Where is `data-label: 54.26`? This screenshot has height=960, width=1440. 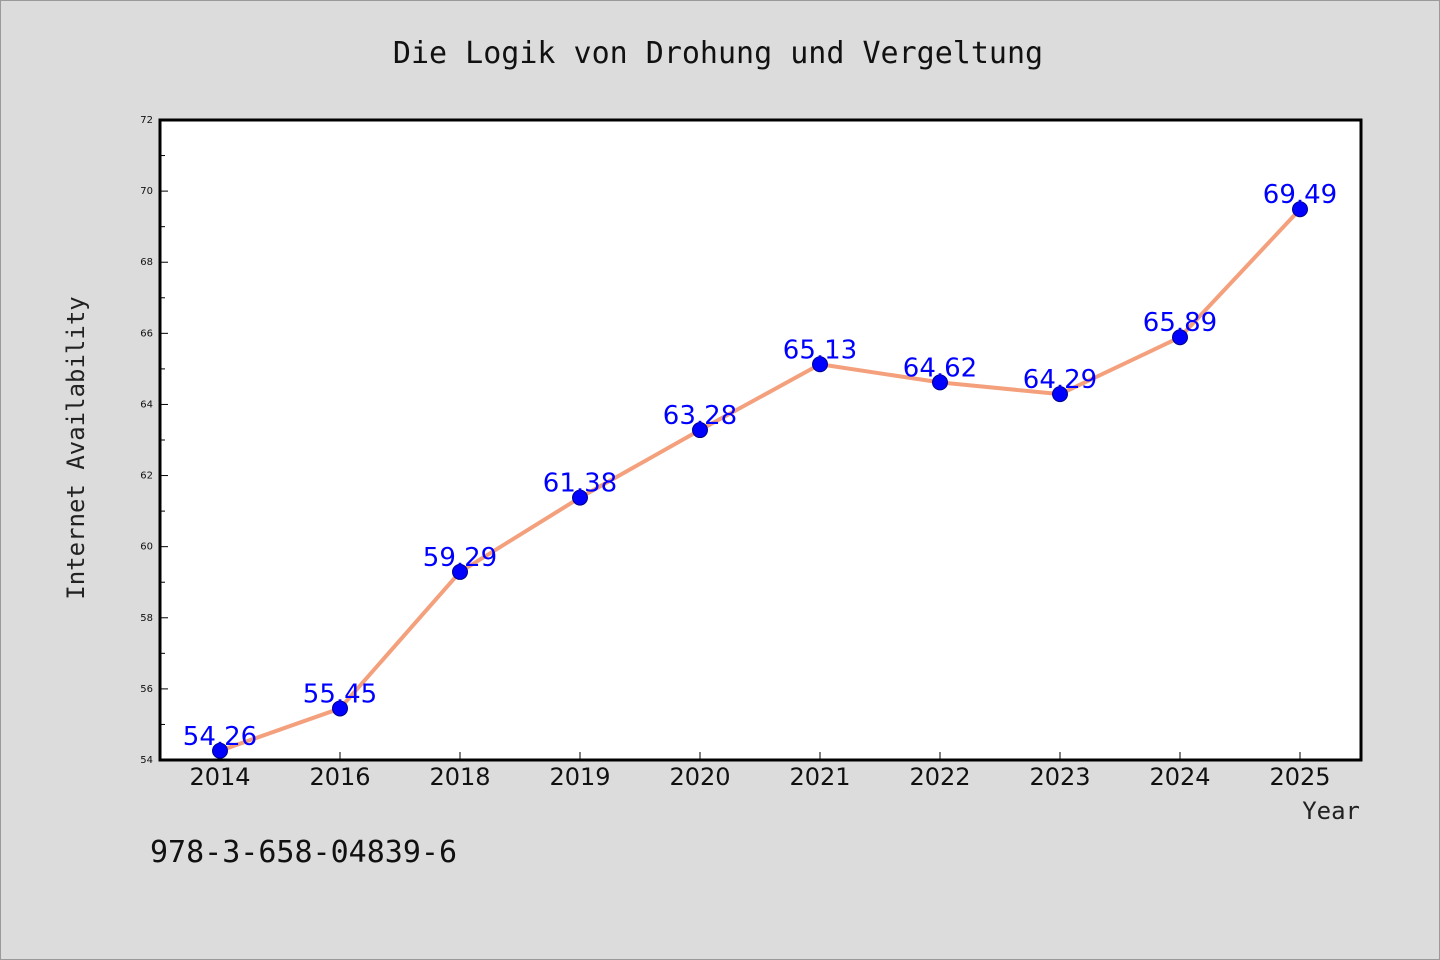 data-label: 54.26 is located at coordinates (220, 737).